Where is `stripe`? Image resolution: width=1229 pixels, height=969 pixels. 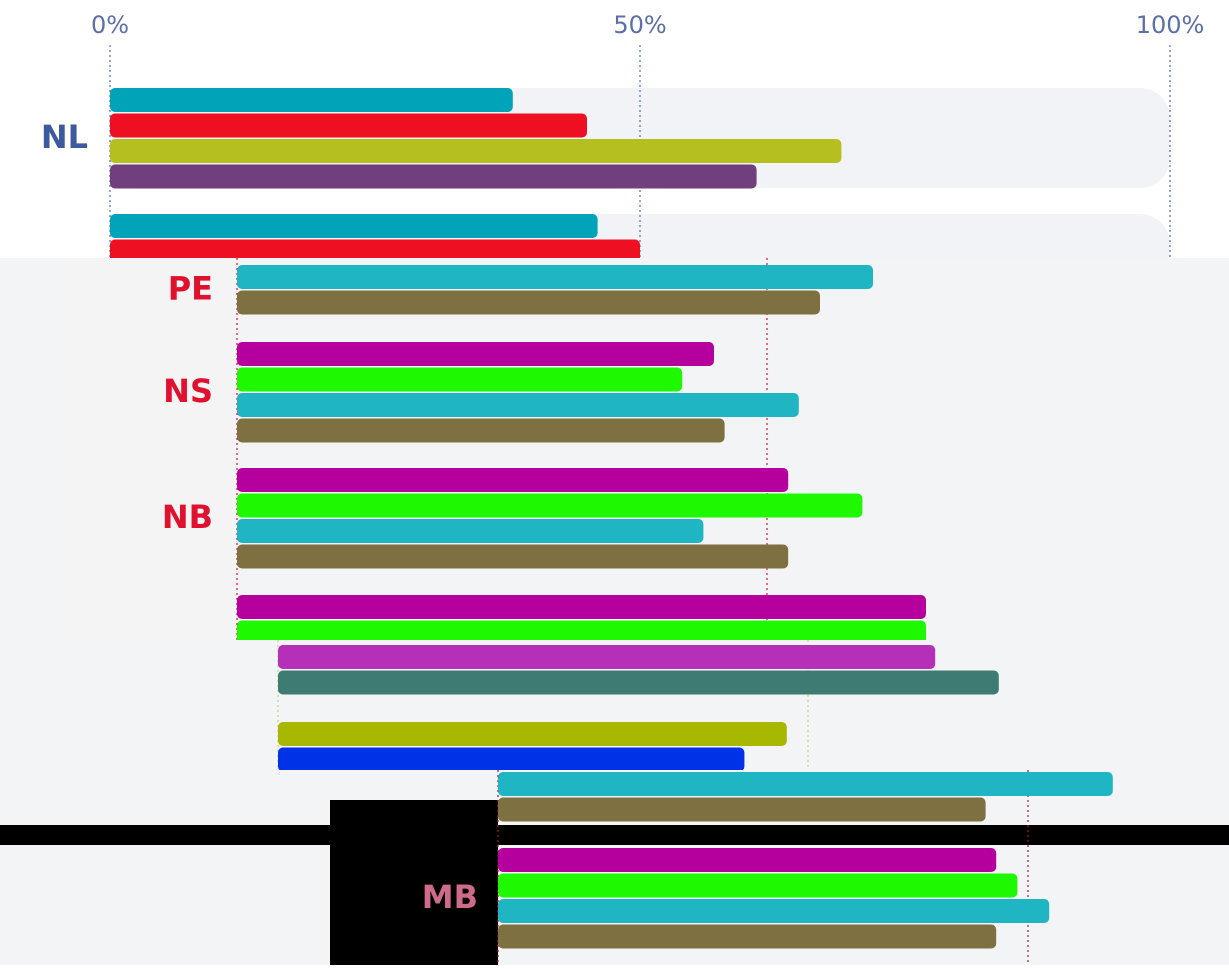 stripe is located at coordinates (614, 835).